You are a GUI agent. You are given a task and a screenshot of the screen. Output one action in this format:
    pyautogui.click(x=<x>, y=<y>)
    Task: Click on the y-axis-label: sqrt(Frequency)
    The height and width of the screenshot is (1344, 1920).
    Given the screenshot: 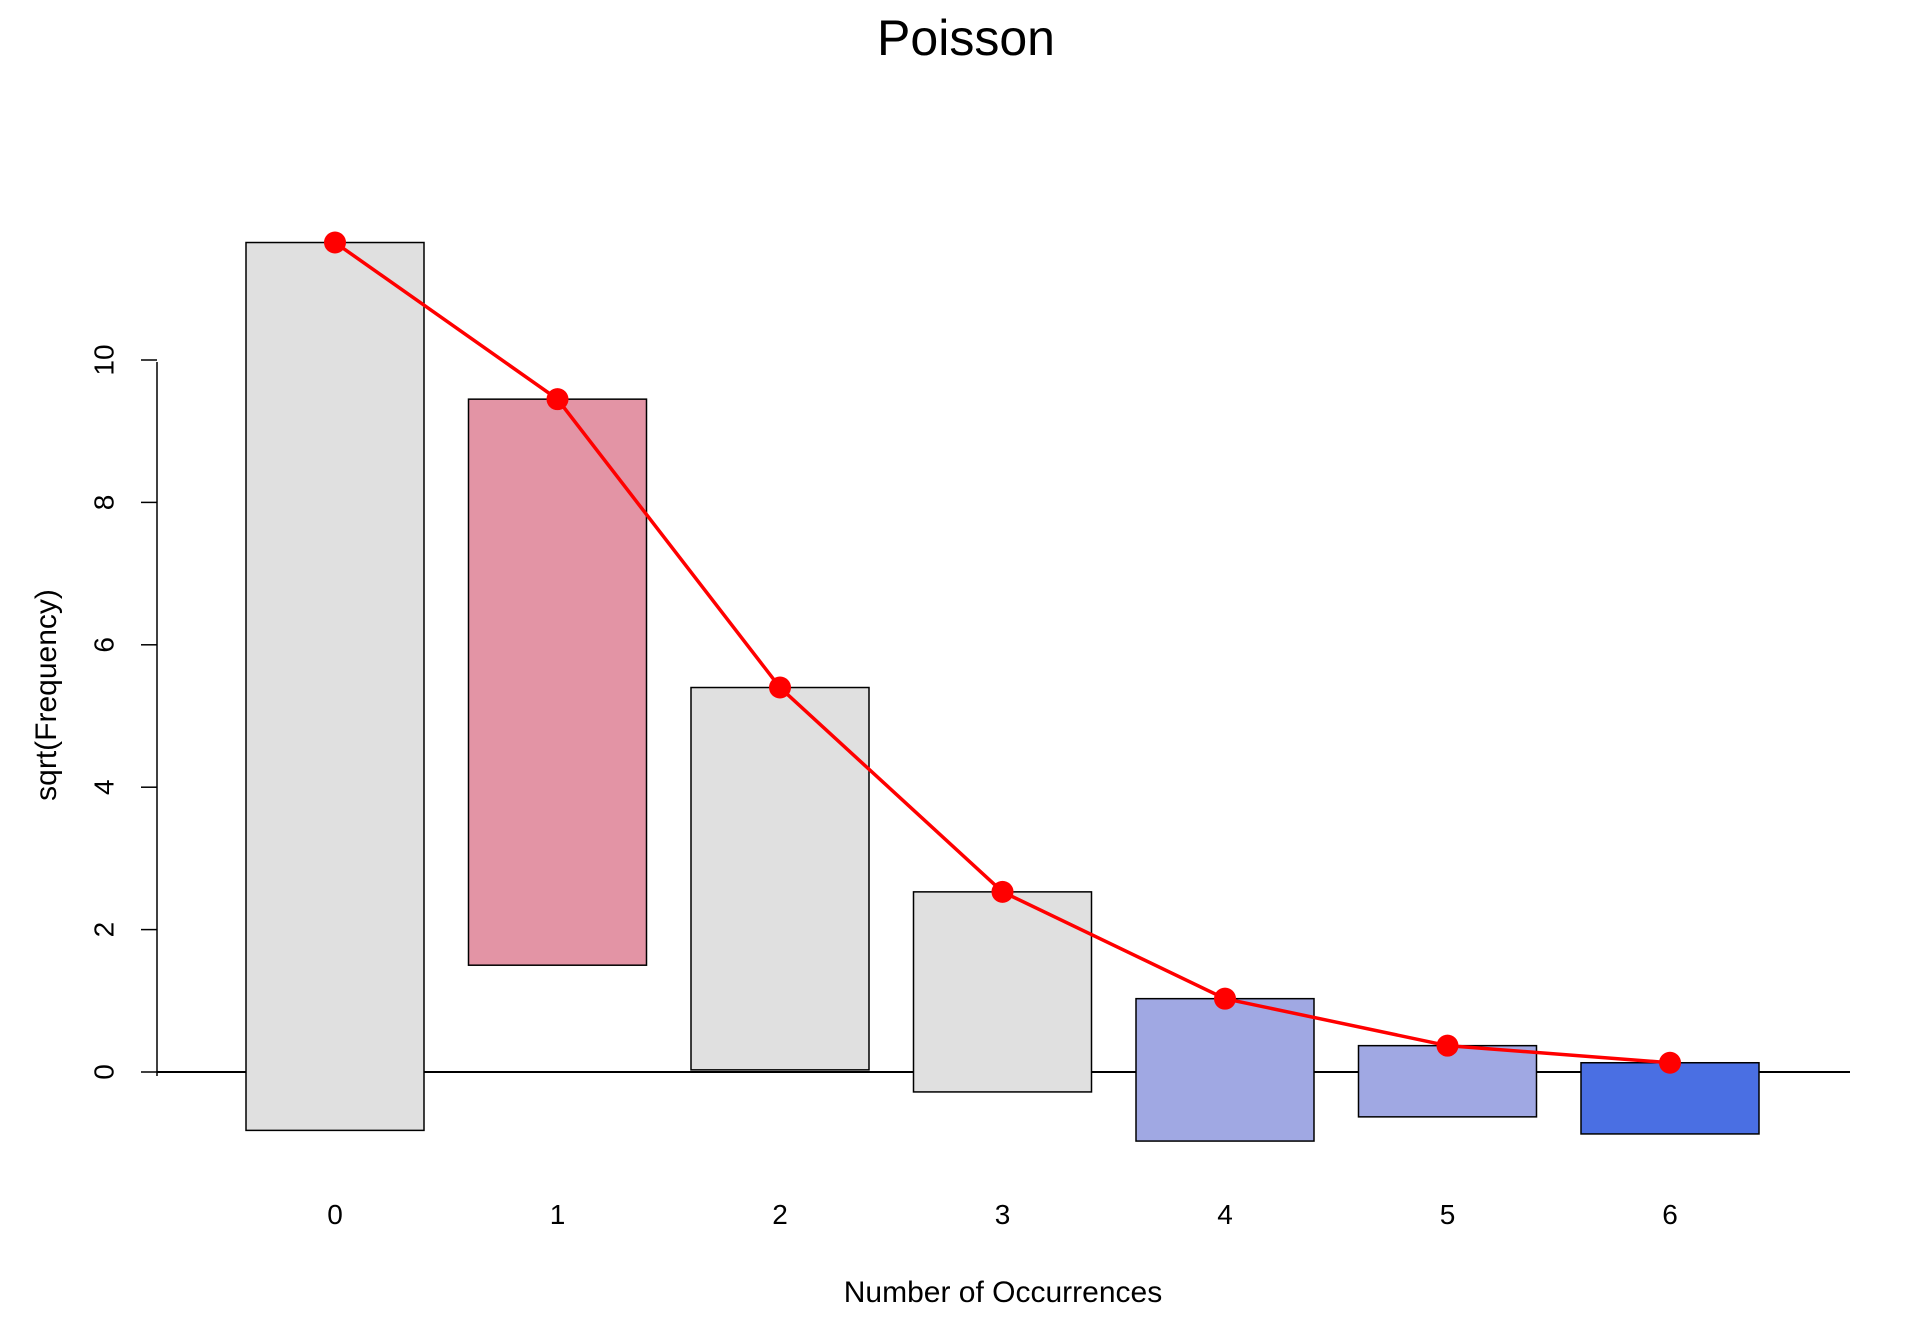 What is the action you would take?
    pyautogui.click(x=46, y=695)
    